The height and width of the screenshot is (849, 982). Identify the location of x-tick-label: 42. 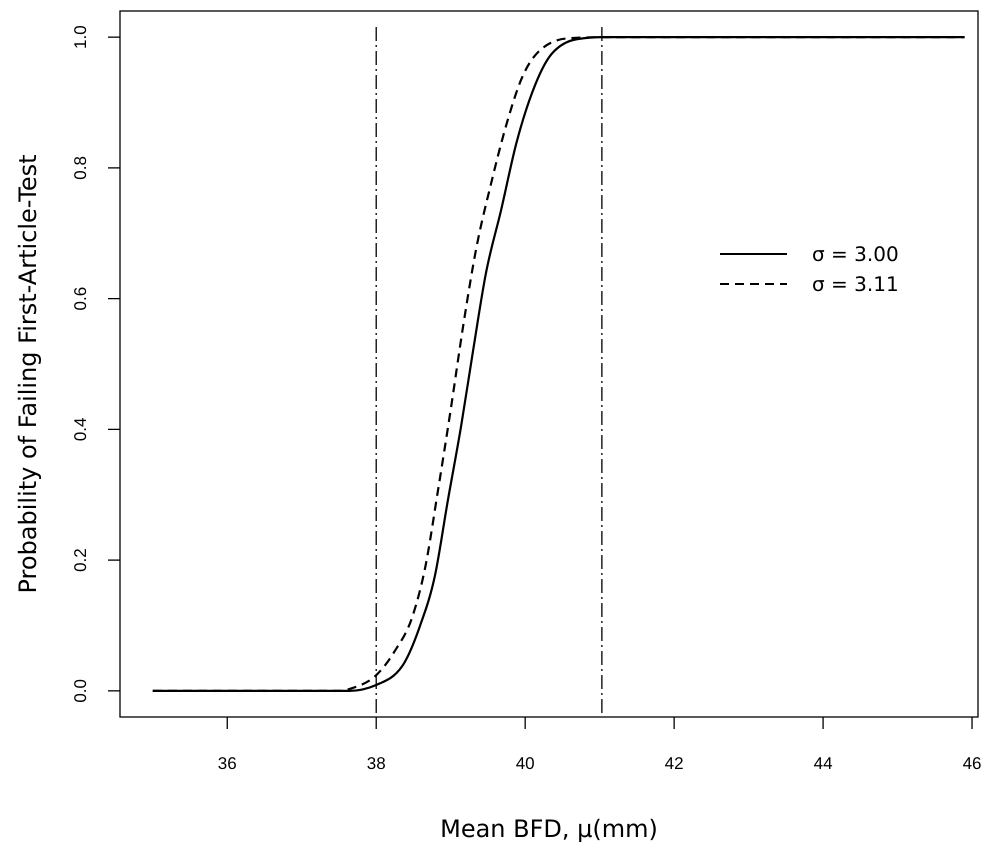
(674, 763).